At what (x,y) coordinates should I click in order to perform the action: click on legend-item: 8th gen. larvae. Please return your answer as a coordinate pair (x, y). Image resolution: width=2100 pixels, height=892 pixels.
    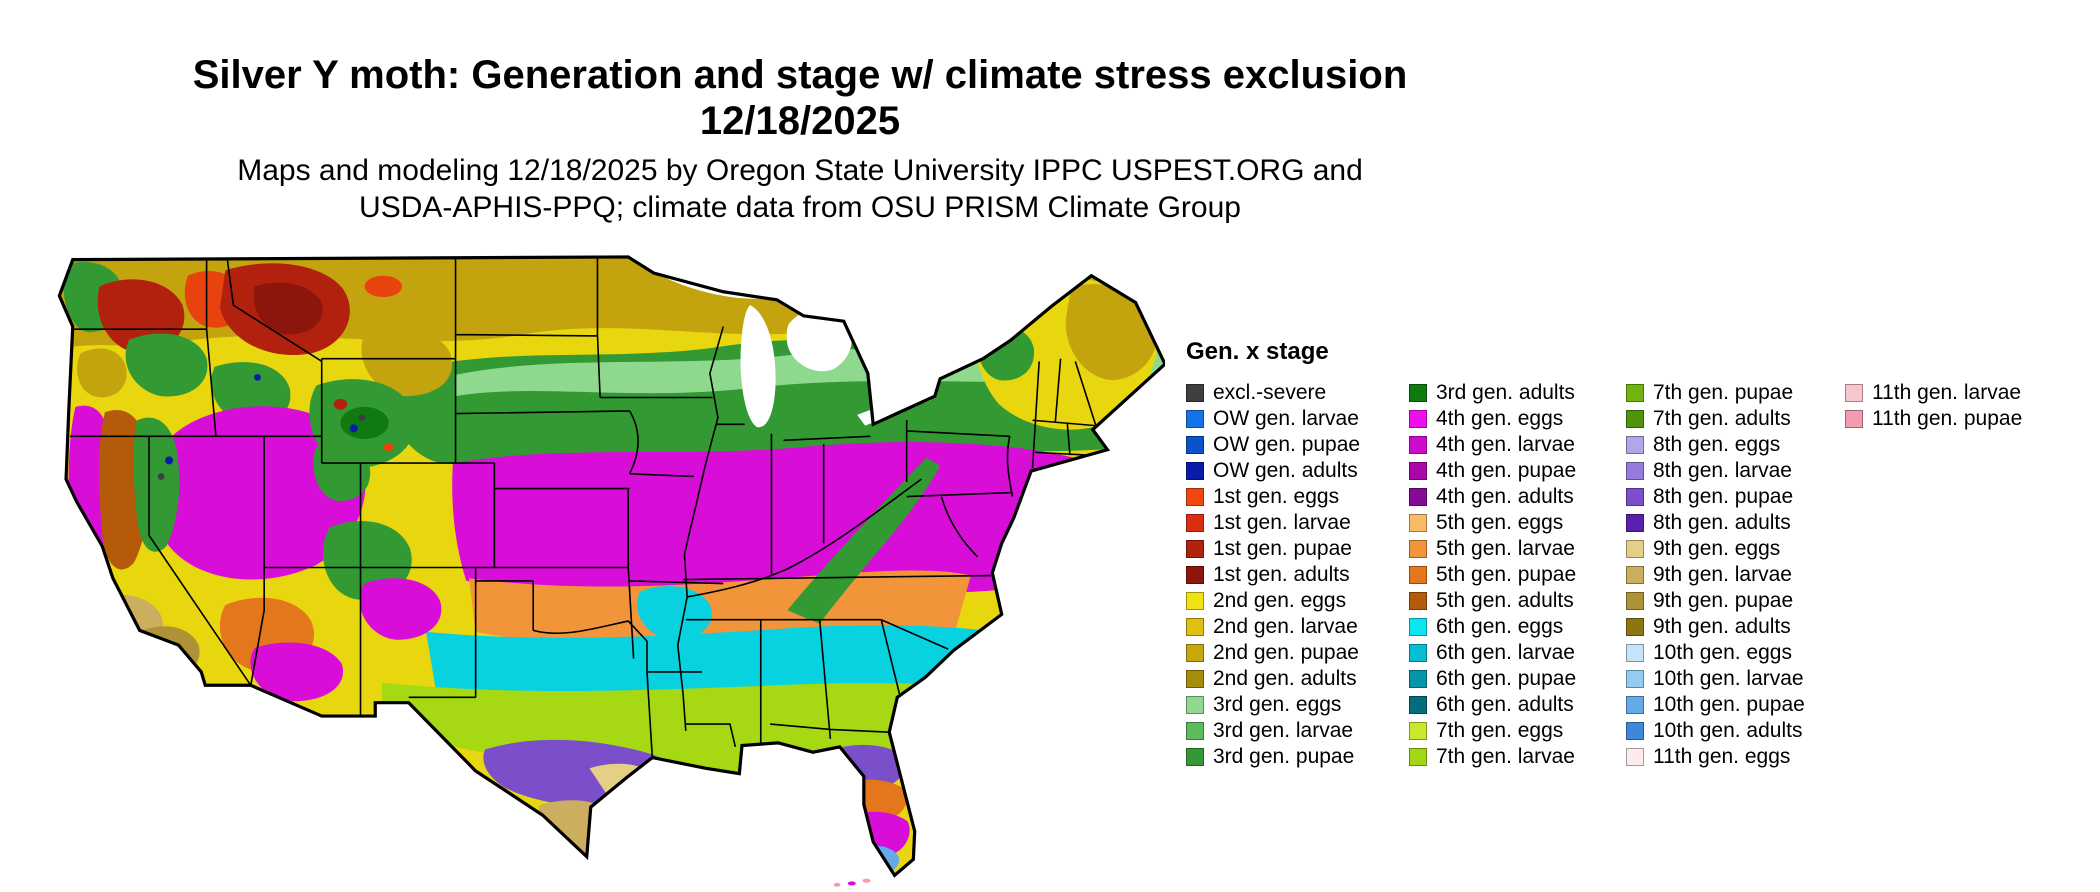
    Looking at the image, I should click on (1735, 471).